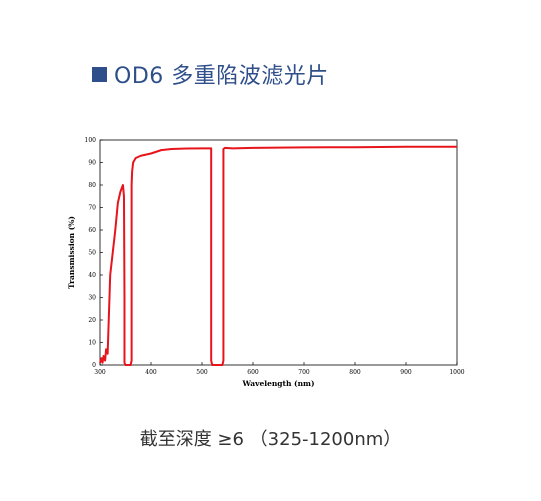 The image size is (541, 501). I want to click on y-tick-label: 10, so click(92, 343).